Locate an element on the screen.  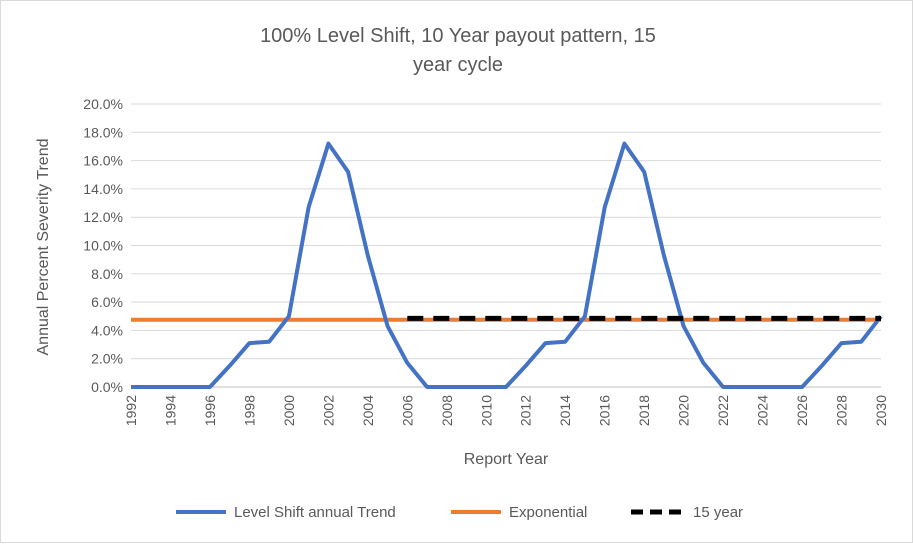
x-tick-label: 2020 is located at coordinates (684, 410).